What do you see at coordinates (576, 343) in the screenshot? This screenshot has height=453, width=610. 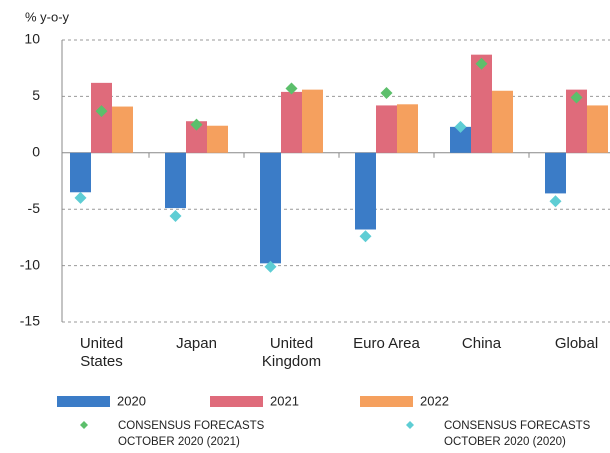 I see `x-tick-label: Global` at bounding box center [576, 343].